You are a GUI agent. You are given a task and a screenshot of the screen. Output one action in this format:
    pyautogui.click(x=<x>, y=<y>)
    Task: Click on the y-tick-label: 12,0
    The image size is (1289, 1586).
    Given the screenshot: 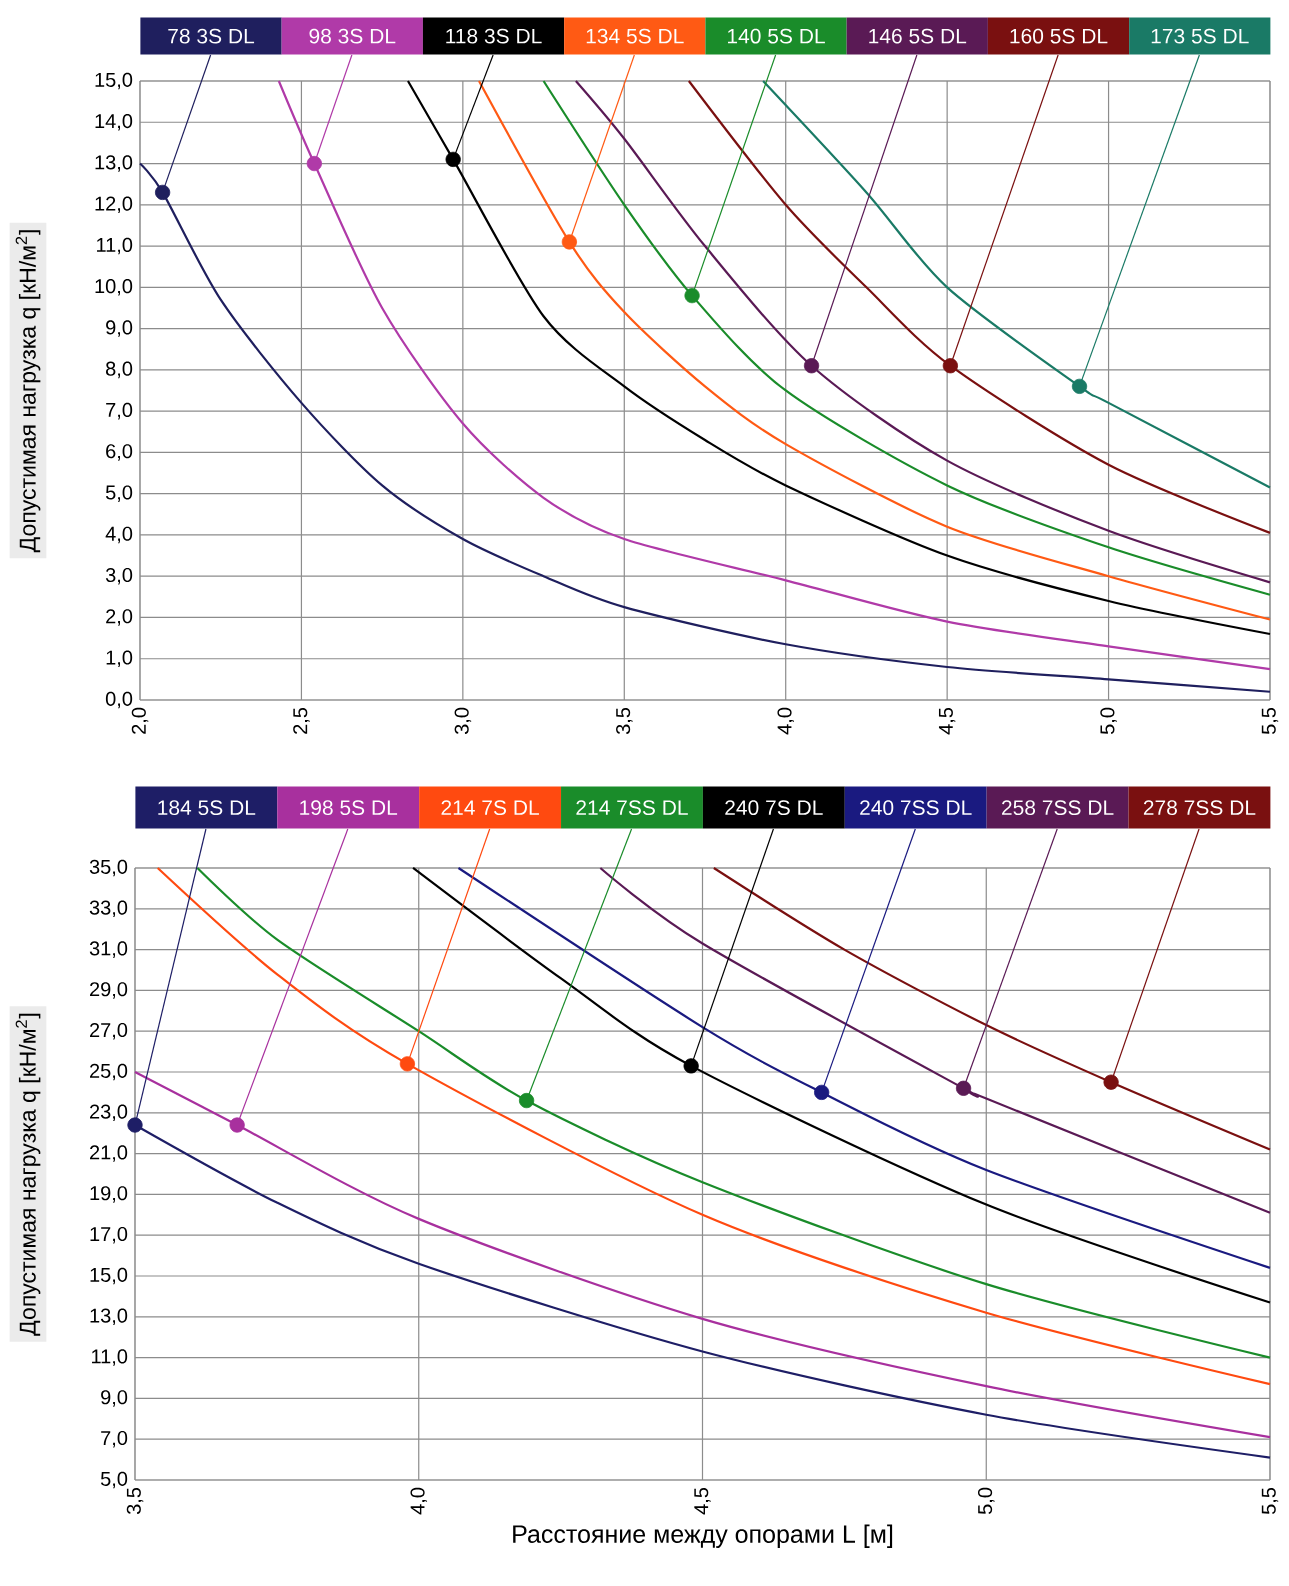 What is the action you would take?
    pyautogui.click(x=114, y=205)
    